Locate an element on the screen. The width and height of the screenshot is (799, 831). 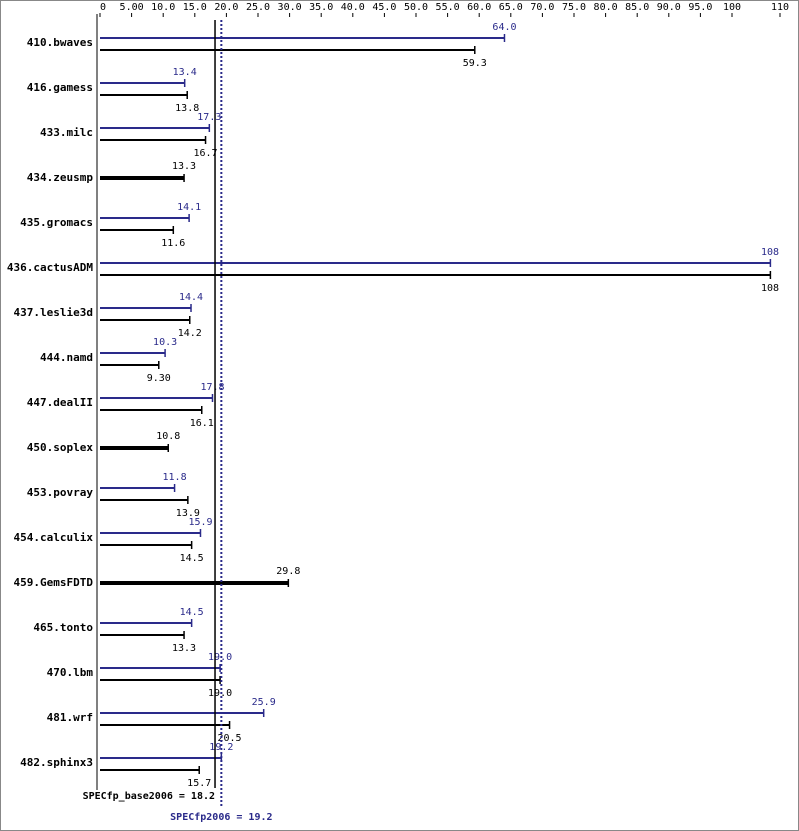
value-label: 14.1 is located at coordinates (189, 207).